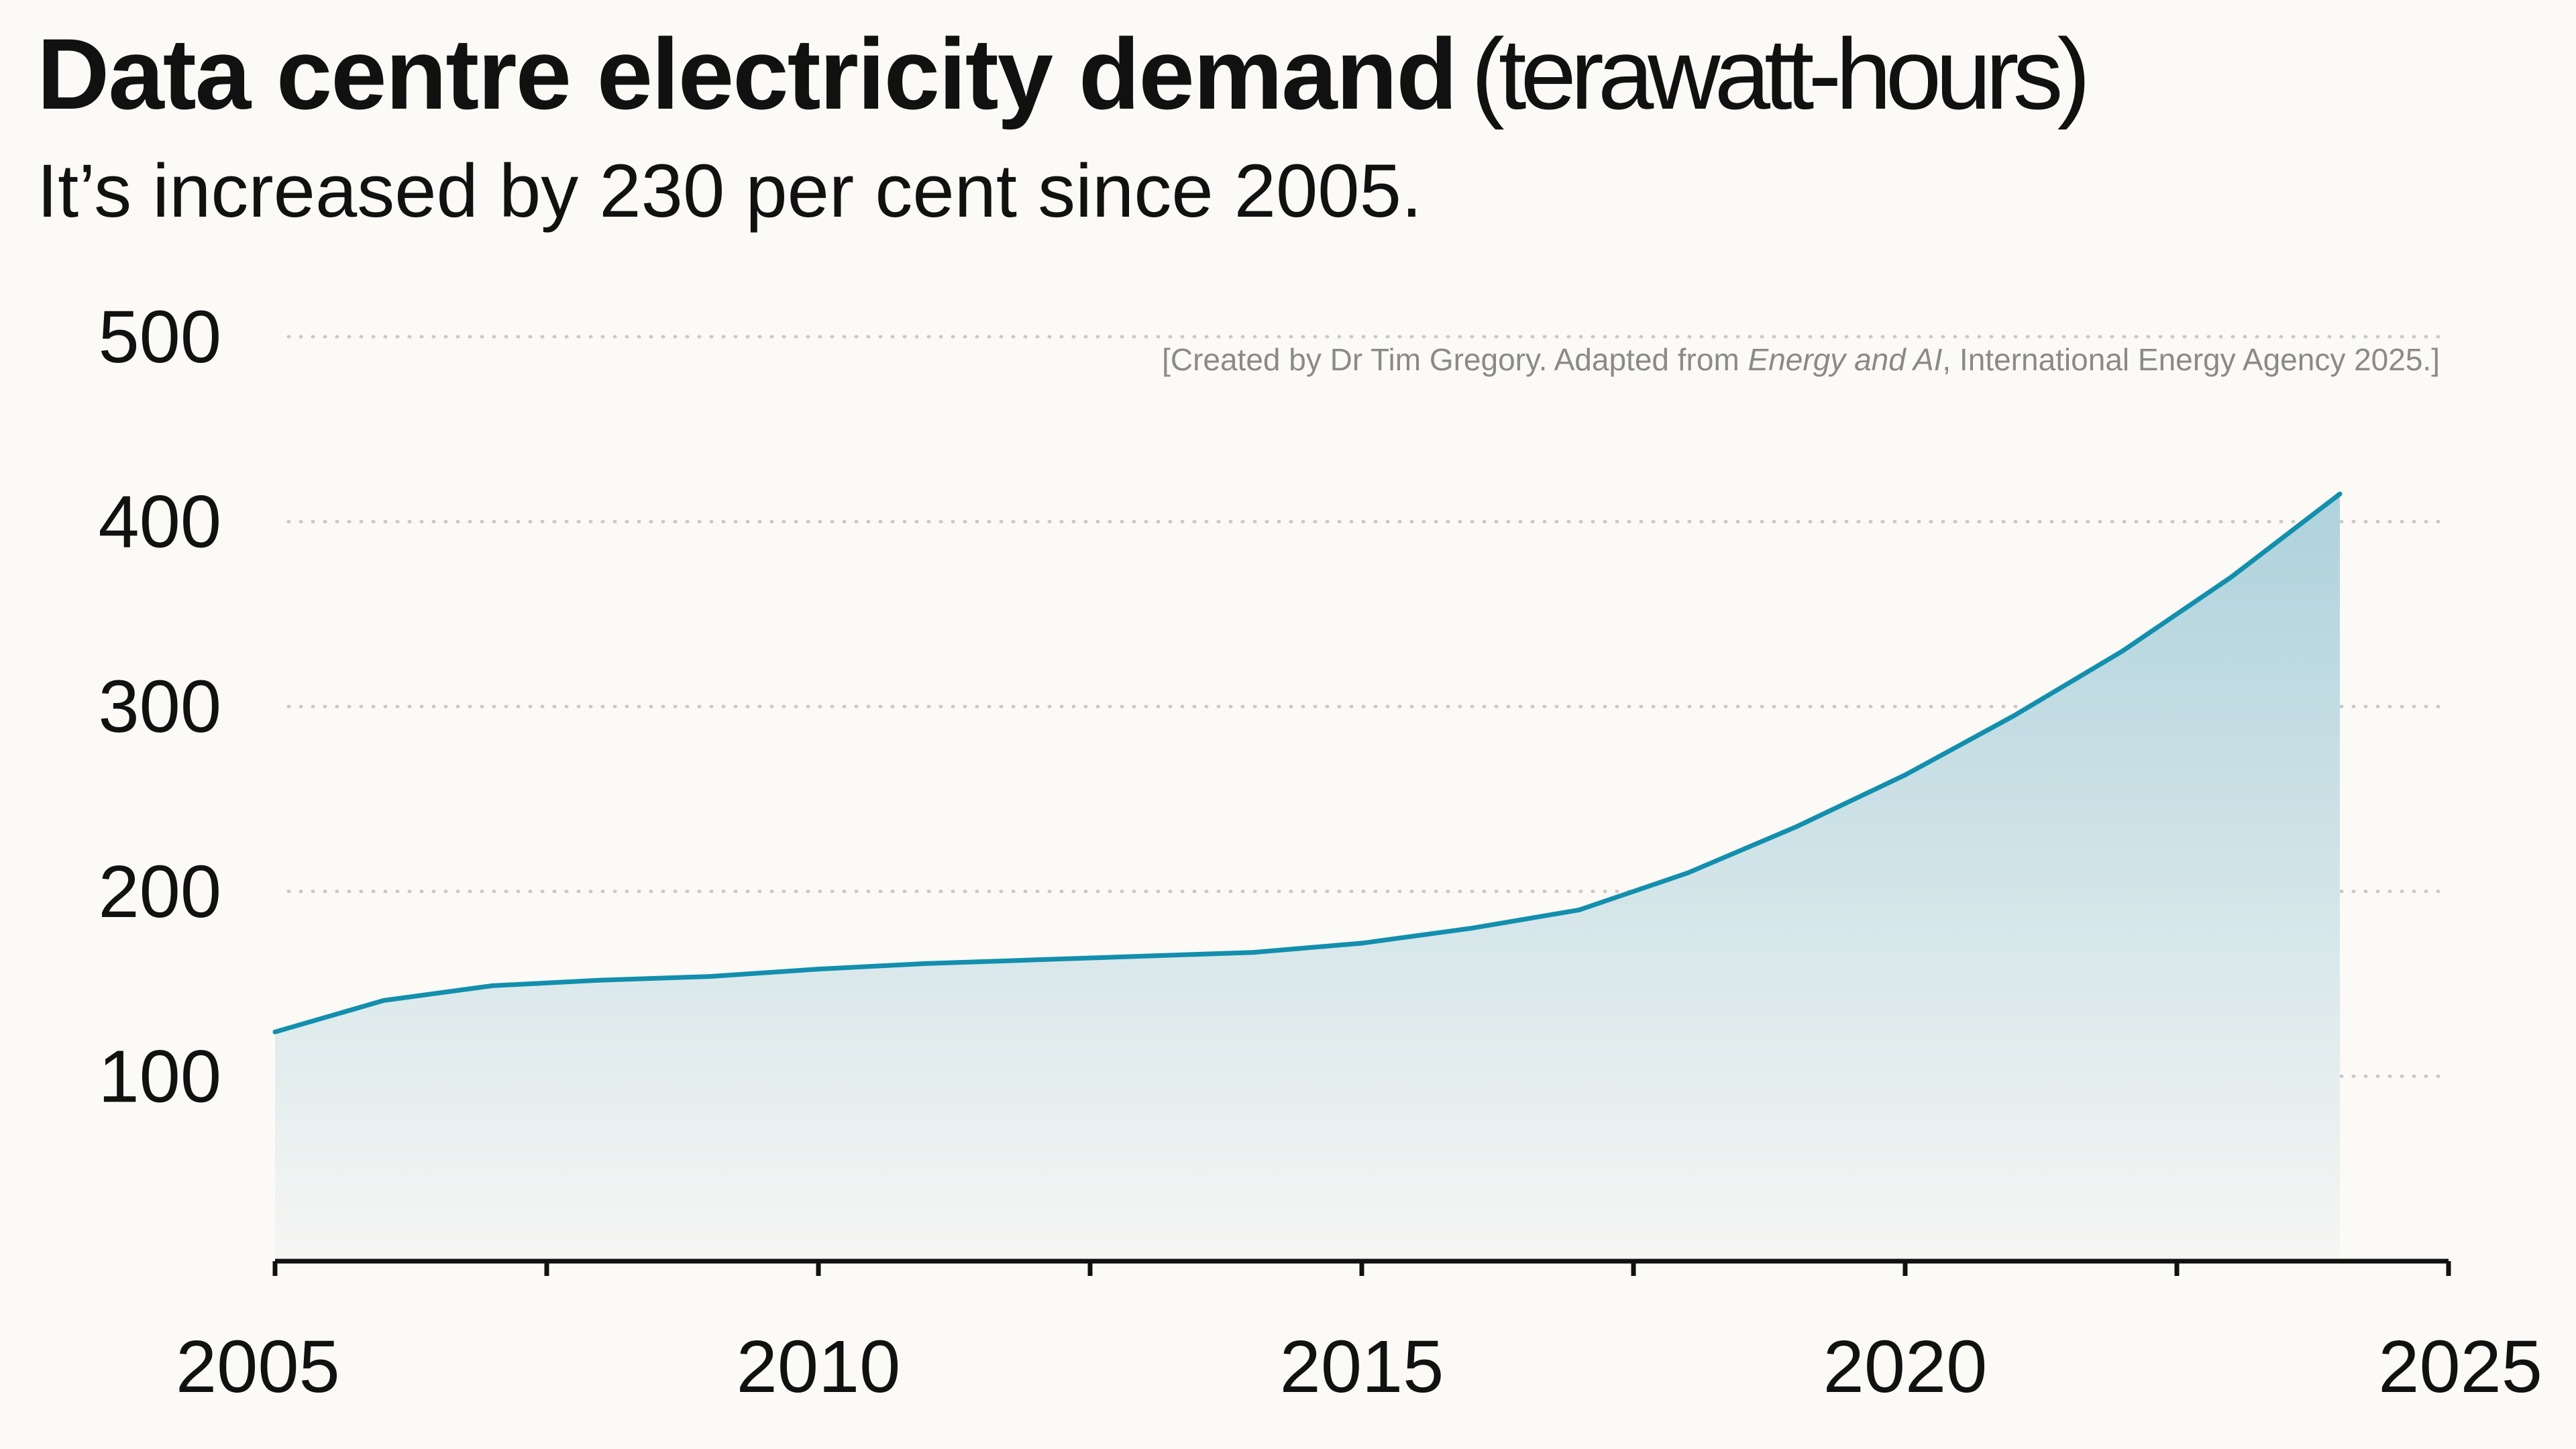 This screenshot has height=1449, width=2576. I want to click on x-axis-ticks: 2005 2010 2015 2020 2025, so click(1359, 1334).